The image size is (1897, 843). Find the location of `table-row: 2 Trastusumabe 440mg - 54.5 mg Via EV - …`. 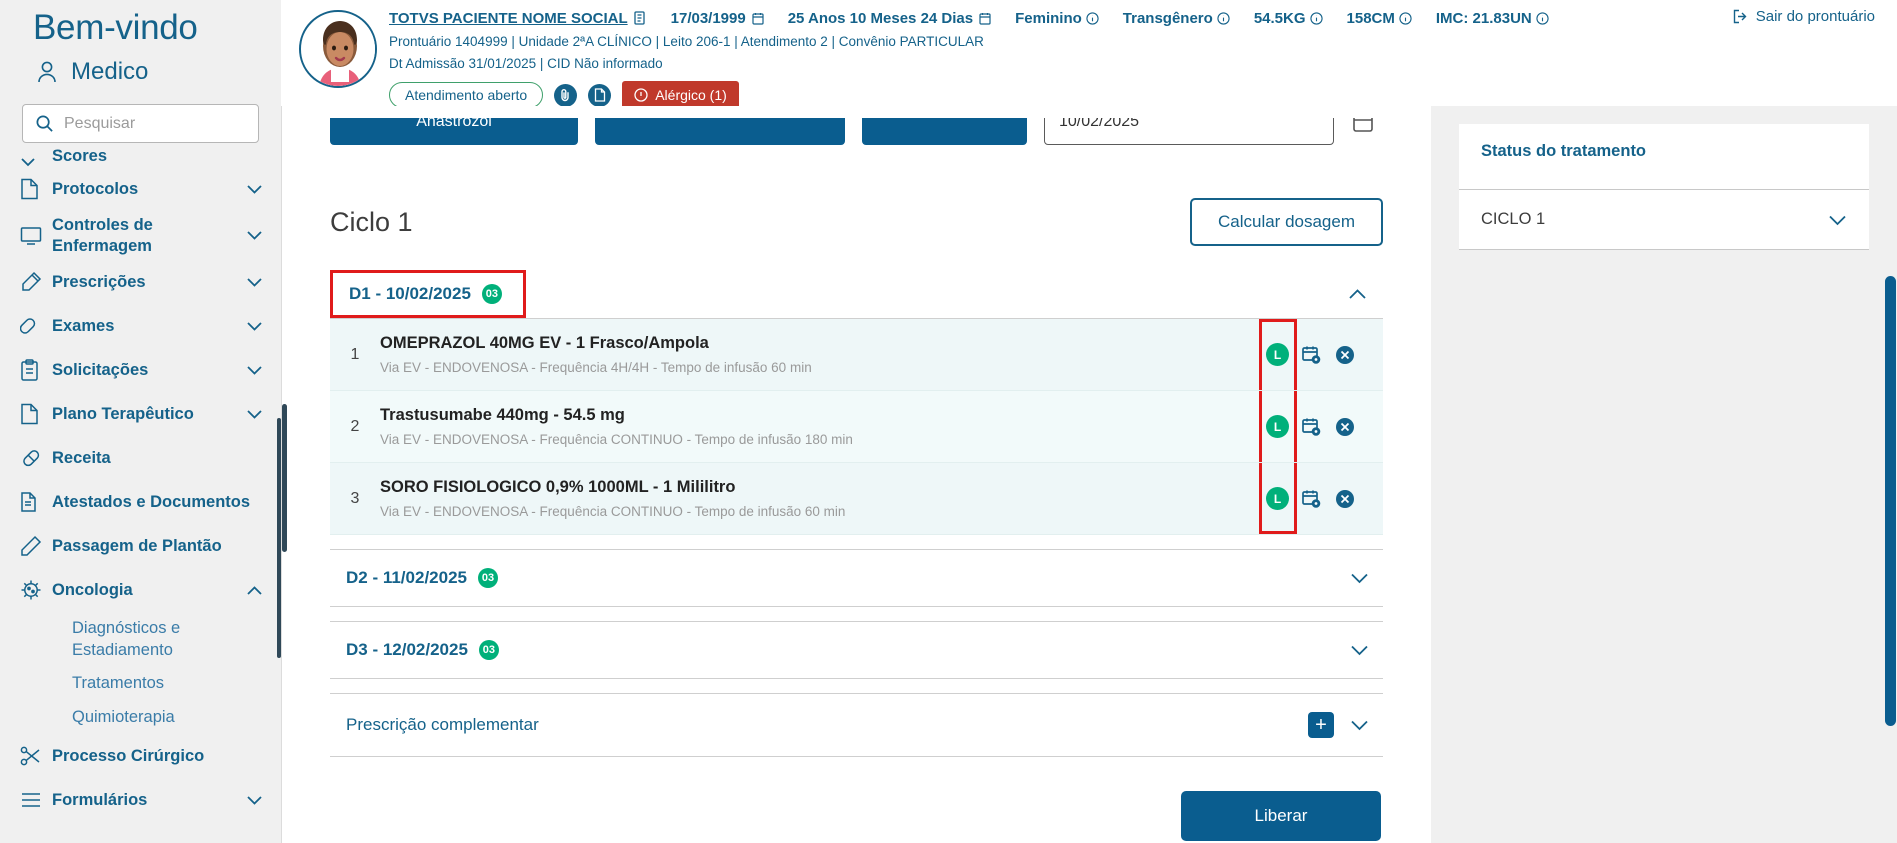

table-row: 2 Trastusumabe 440mg - 54.5 mg Via EV - … is located at coordinates (856, 427).